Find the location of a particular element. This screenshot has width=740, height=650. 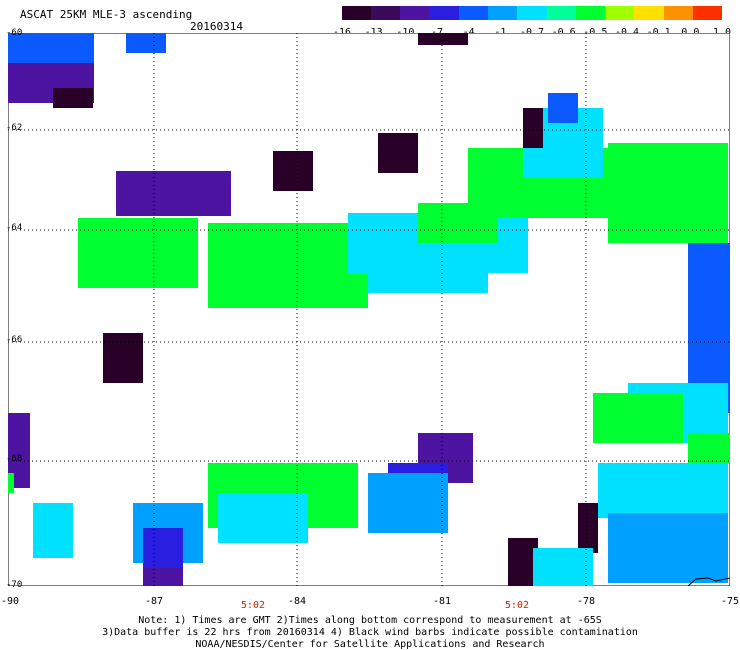

y-label: -66 is located at coordinates (14, 340).